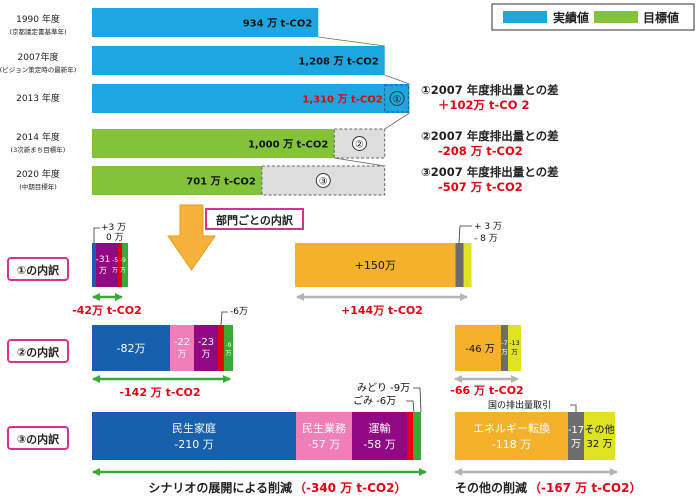 This screenshot has height=500, width=700. What do you see at coordinates (480, 151) in the screenshot?
I see `diff-value-2: -208 万 t-CO2` at bounding box center [480, 151].